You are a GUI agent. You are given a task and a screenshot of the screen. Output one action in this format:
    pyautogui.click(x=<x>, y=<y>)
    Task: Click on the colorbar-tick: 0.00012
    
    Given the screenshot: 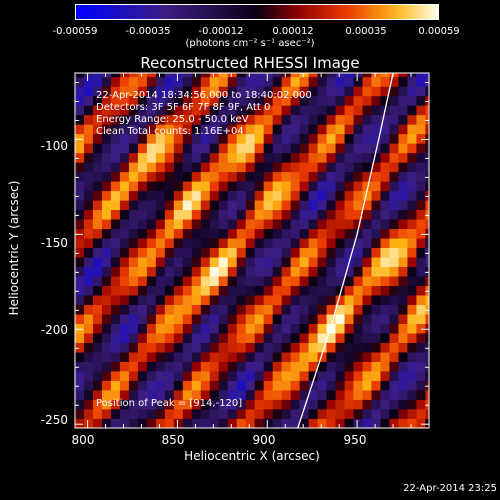 What is the action you would take?
    pyautogui.click(x=293, y=31)
    